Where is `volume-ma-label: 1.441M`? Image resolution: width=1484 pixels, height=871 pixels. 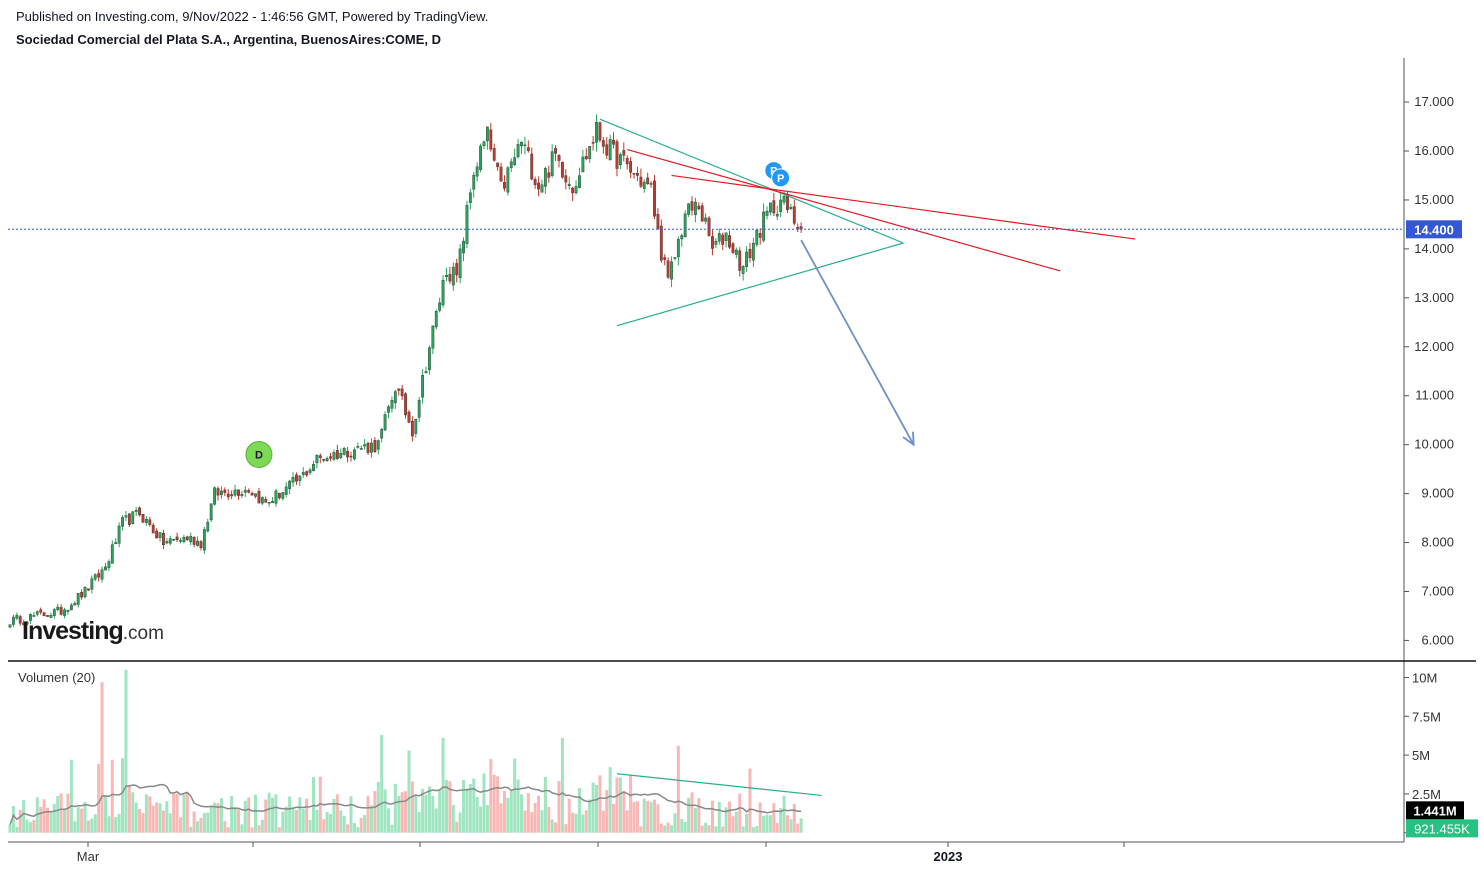
volume-ma-label: 1.441M is located at coordinates (1434, 810).